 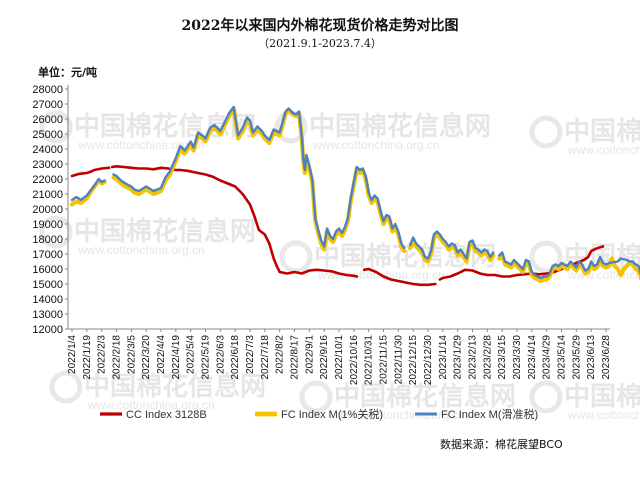 What do you see at coordinates (176, 357) in the screenshot?
I see `x-tick-label: 2022/4/19` at bounding box center [176, 357].